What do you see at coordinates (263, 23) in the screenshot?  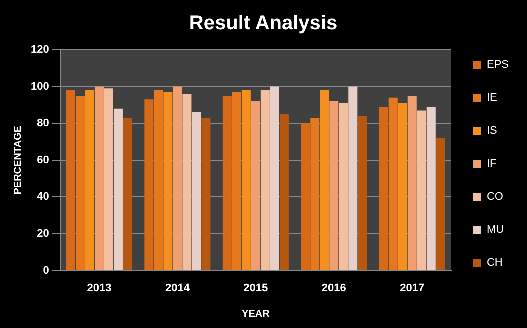 I see `chart-title: Result Analysis` at bounding box center [263, 23].